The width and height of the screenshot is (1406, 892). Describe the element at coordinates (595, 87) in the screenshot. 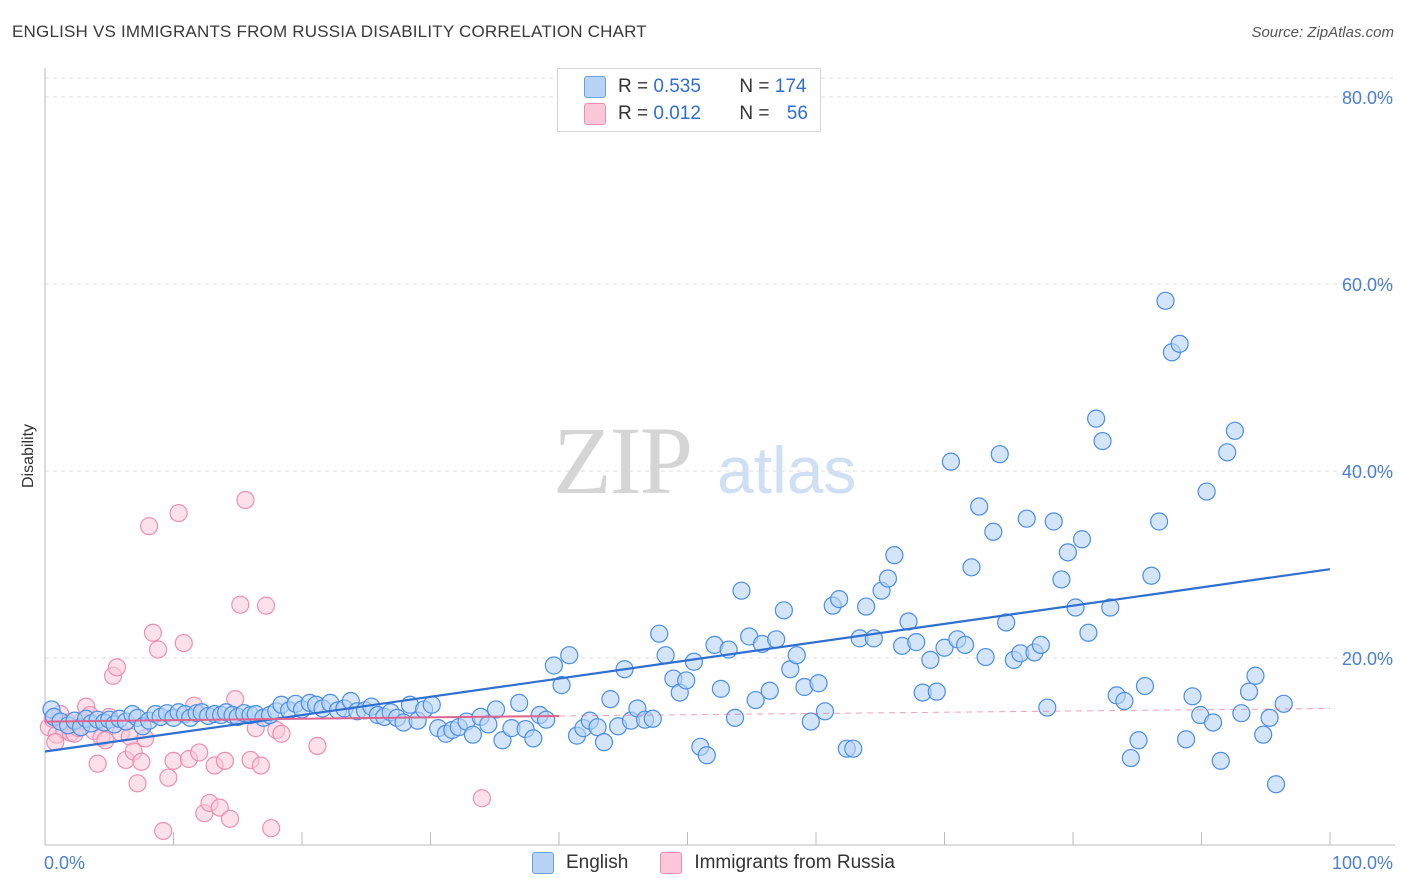

I see `legend-swatch-english` at that location.